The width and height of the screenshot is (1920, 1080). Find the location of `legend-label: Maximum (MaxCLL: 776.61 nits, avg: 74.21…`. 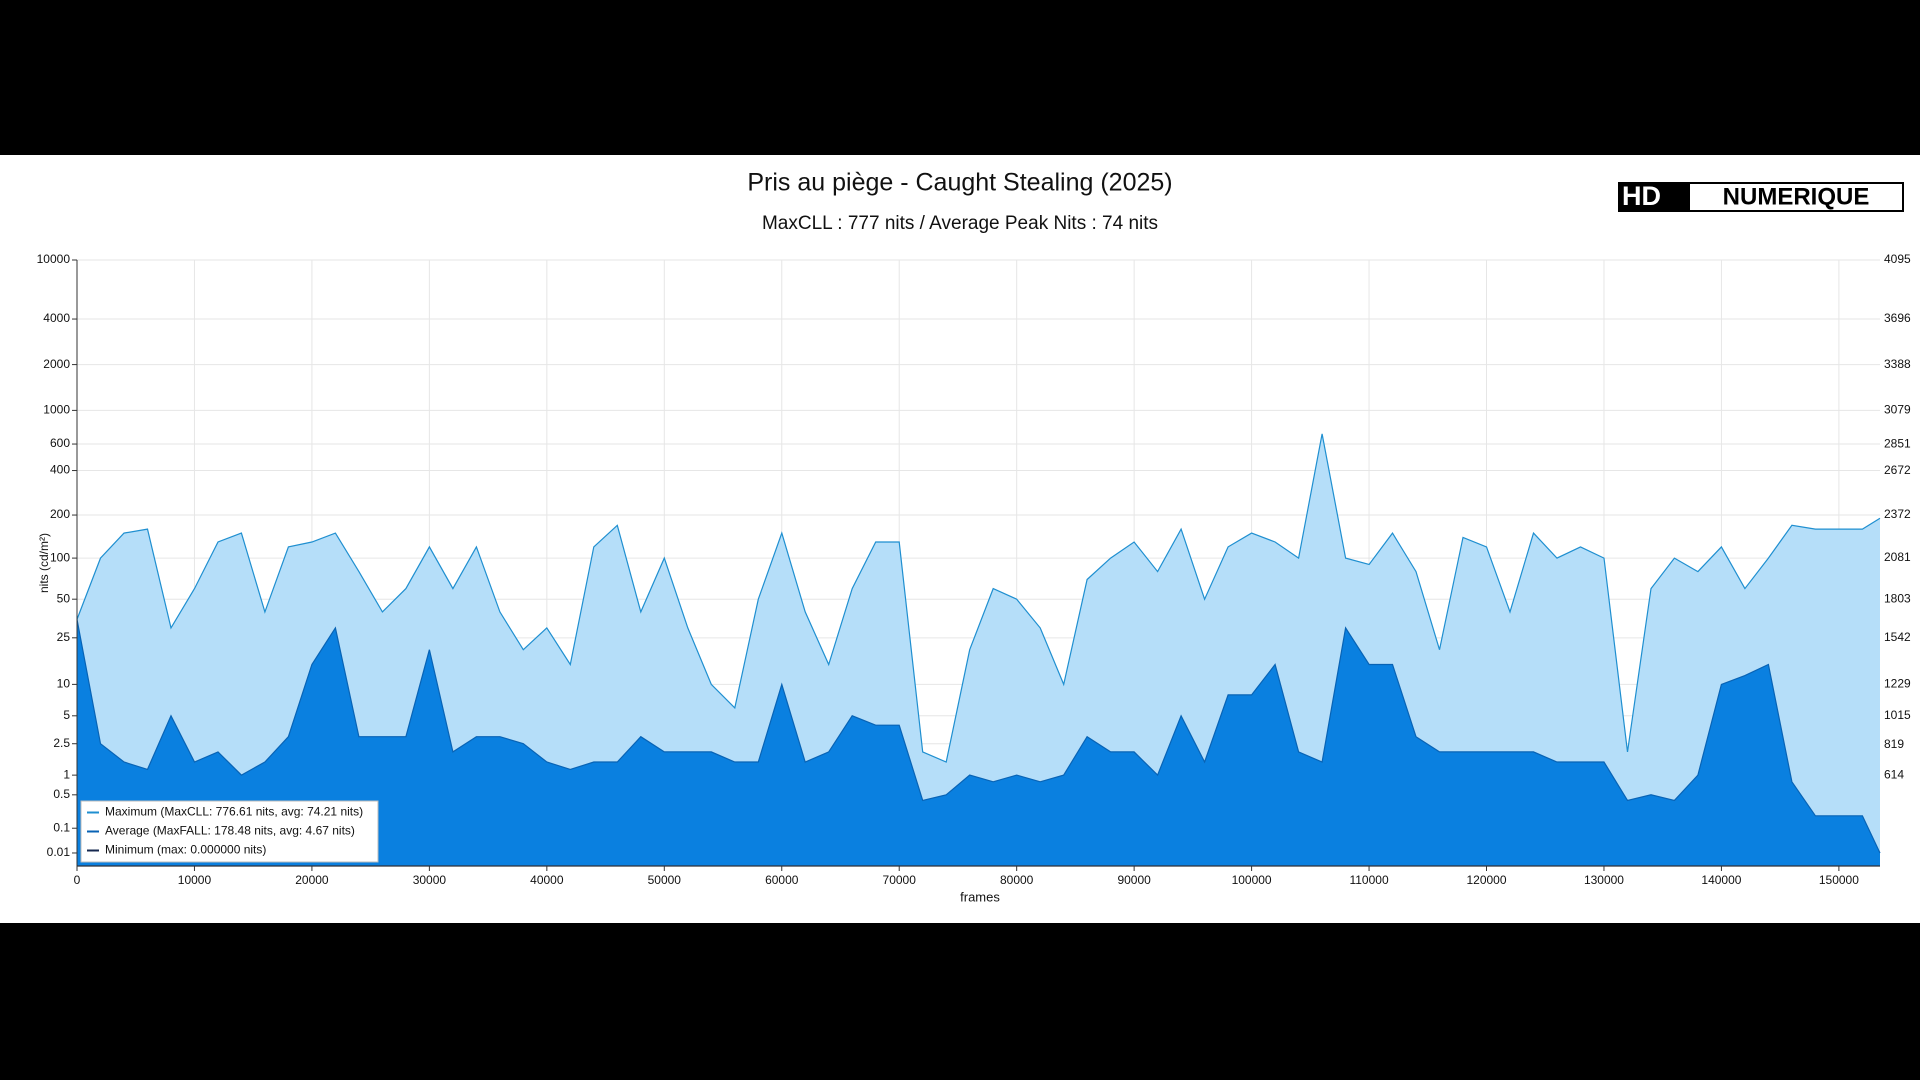

legend-label: Maximum (MaxCLL: 776.61 nits, avg: 74.21… is located at coordinates (234, 812).